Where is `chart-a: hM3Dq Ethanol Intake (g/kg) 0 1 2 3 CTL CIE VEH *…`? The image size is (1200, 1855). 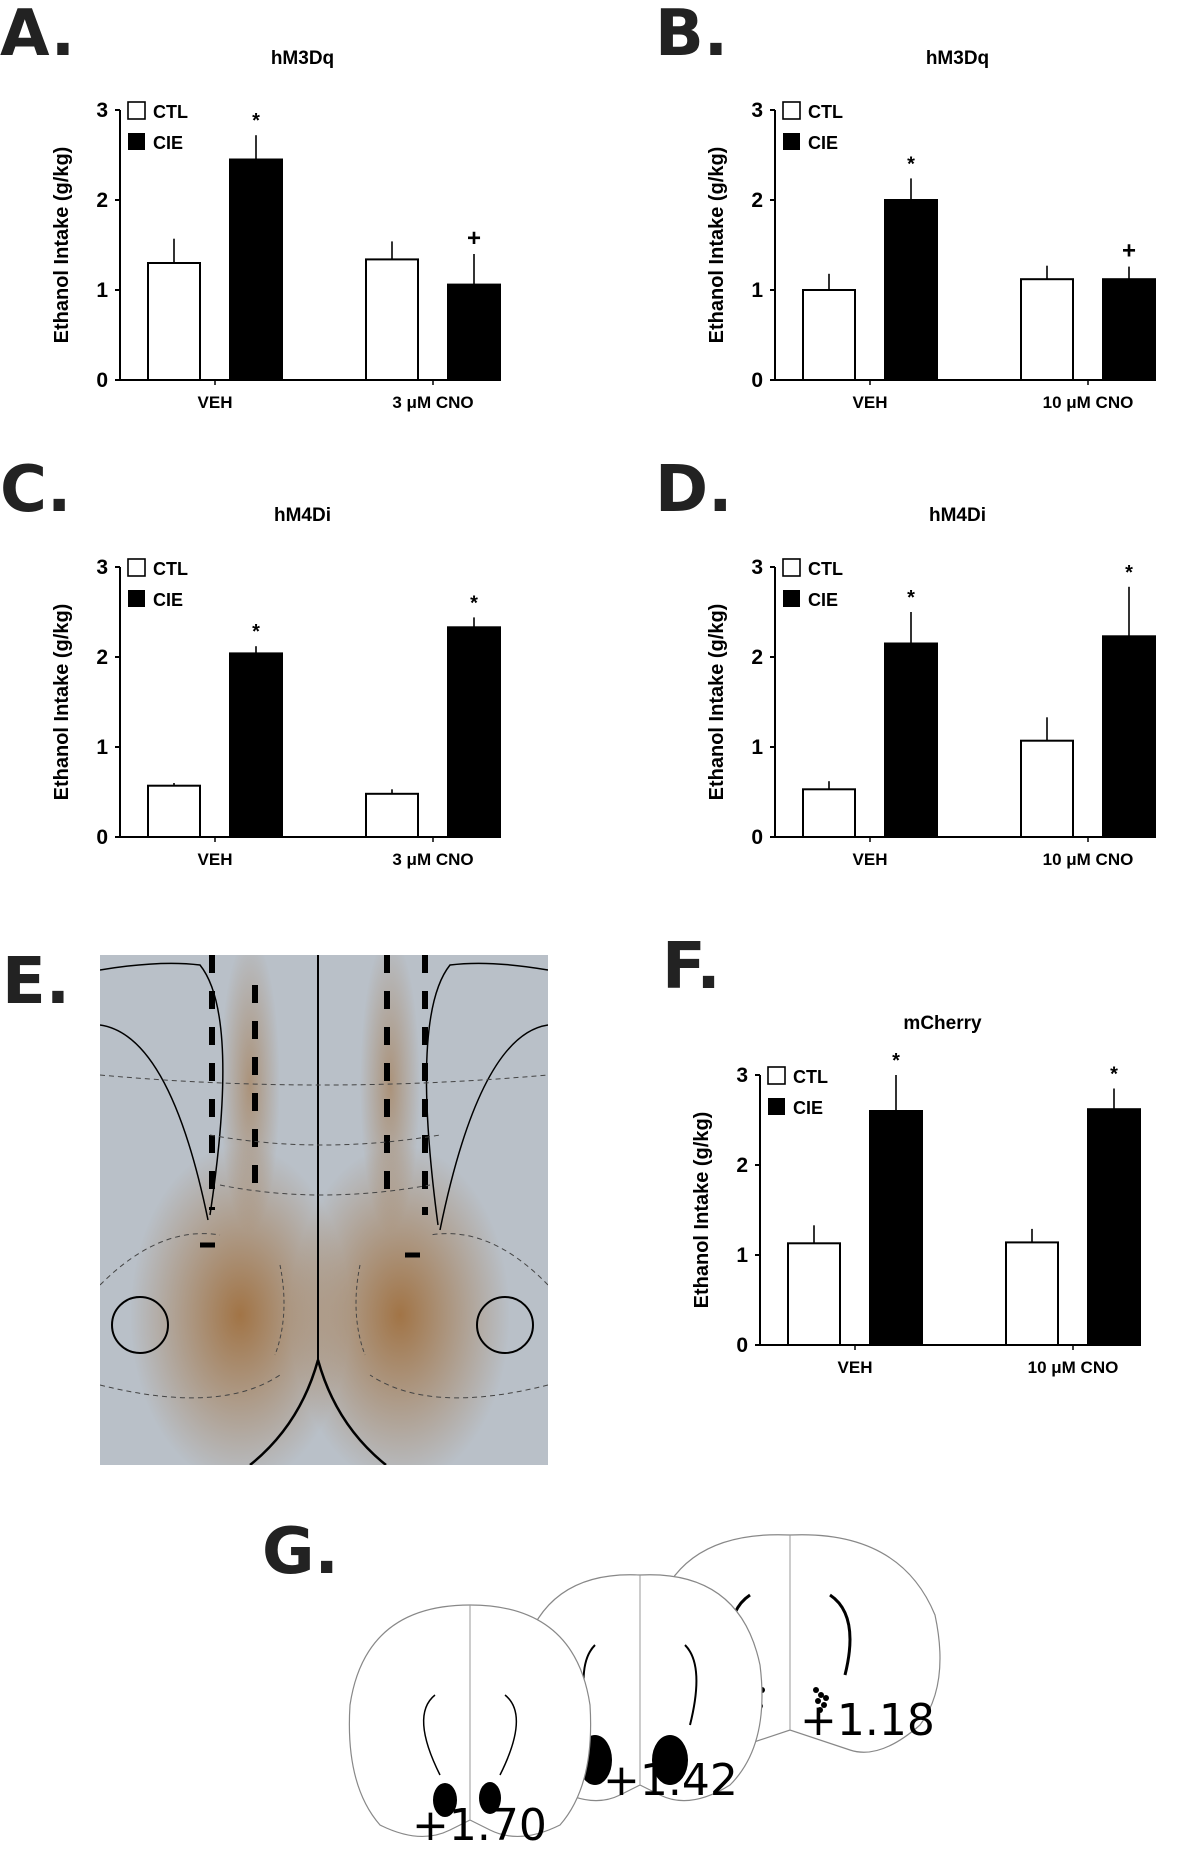 chart-a: hM3Dq Ethanol Intake (g/kg) 0 1 2 3 CTL CIE VEH *… is located at coordinates (270, 237).